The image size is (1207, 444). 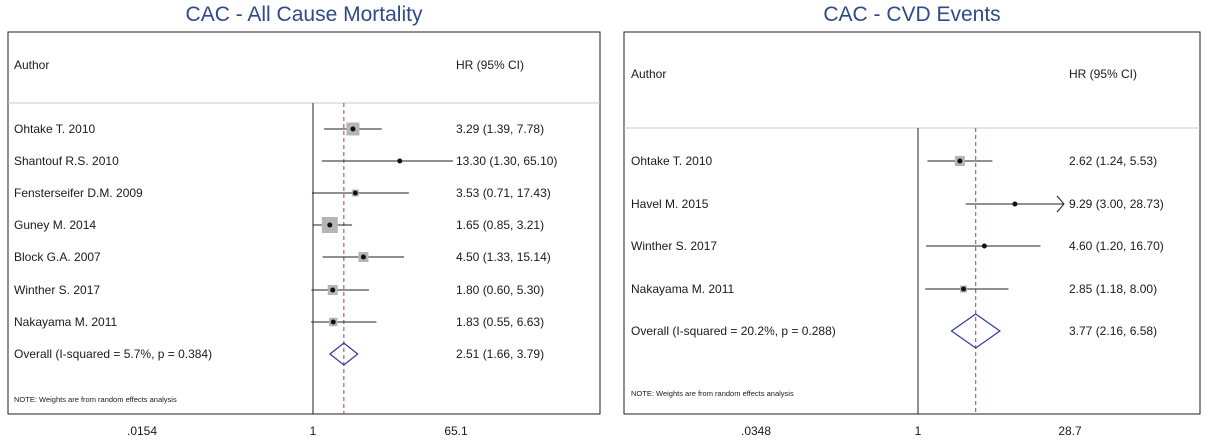 I want to click on study-label: Block G.A. 2007, so click(x=57, y=257).